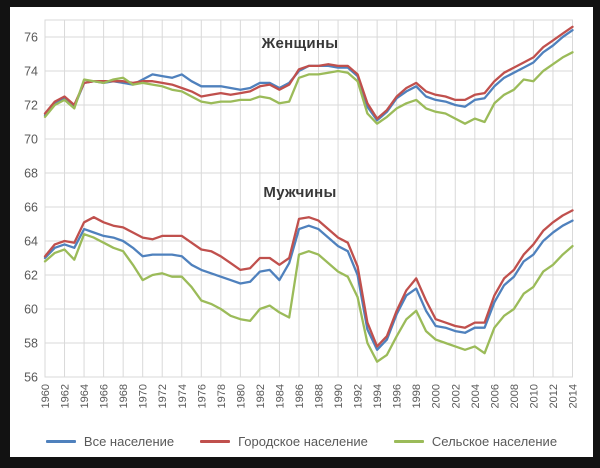 The width and height of the screenshot is (600, 468). I want to click on legend-item-rural-population: Сельское население, so click(475, 441).